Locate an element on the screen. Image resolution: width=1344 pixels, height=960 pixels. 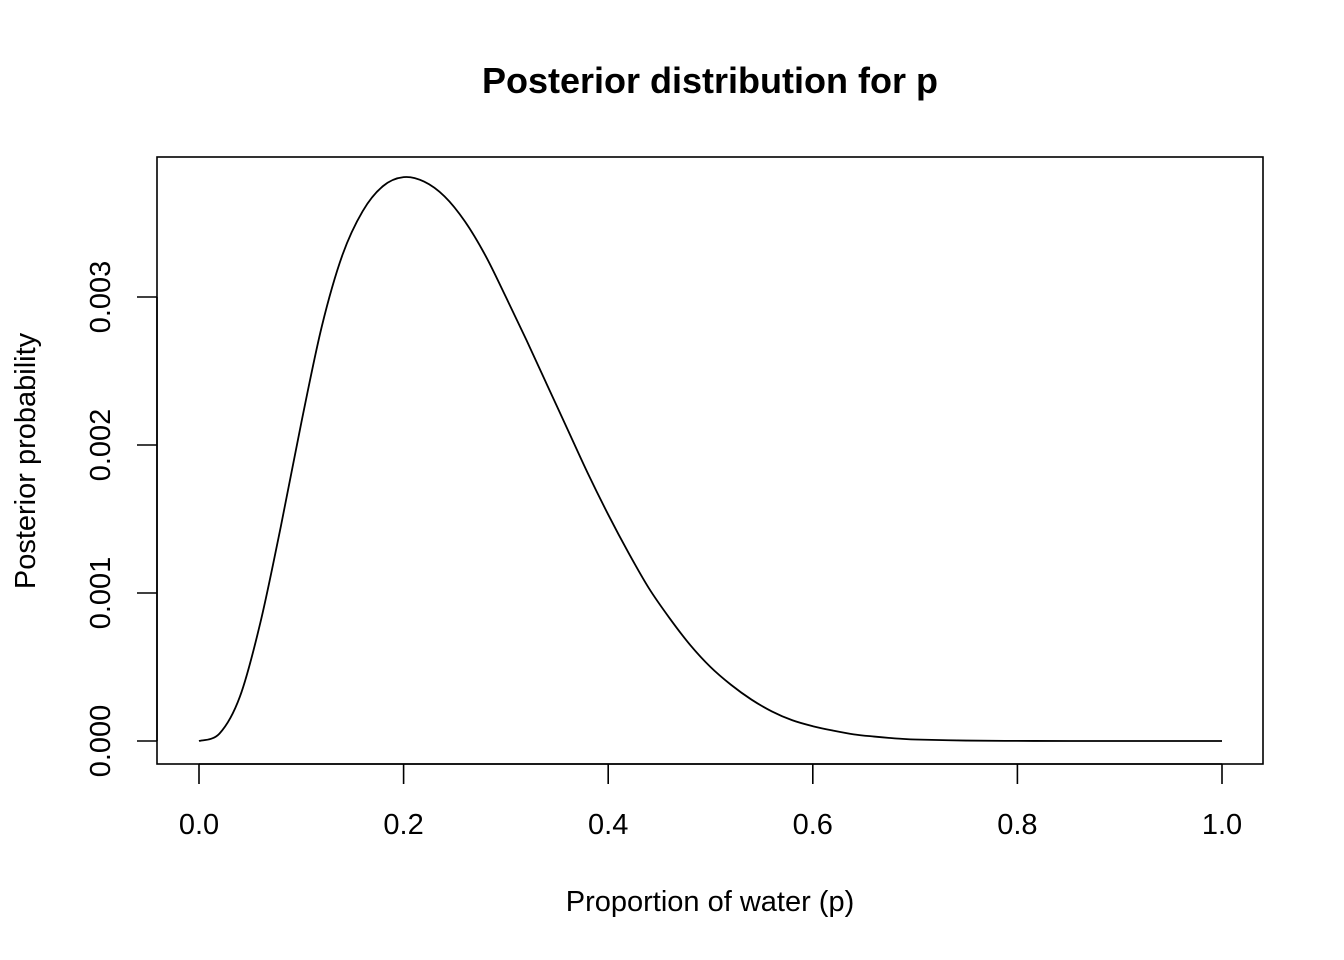
x-axis-label: Proportion of water (p) is located at coordinates (710, 902).